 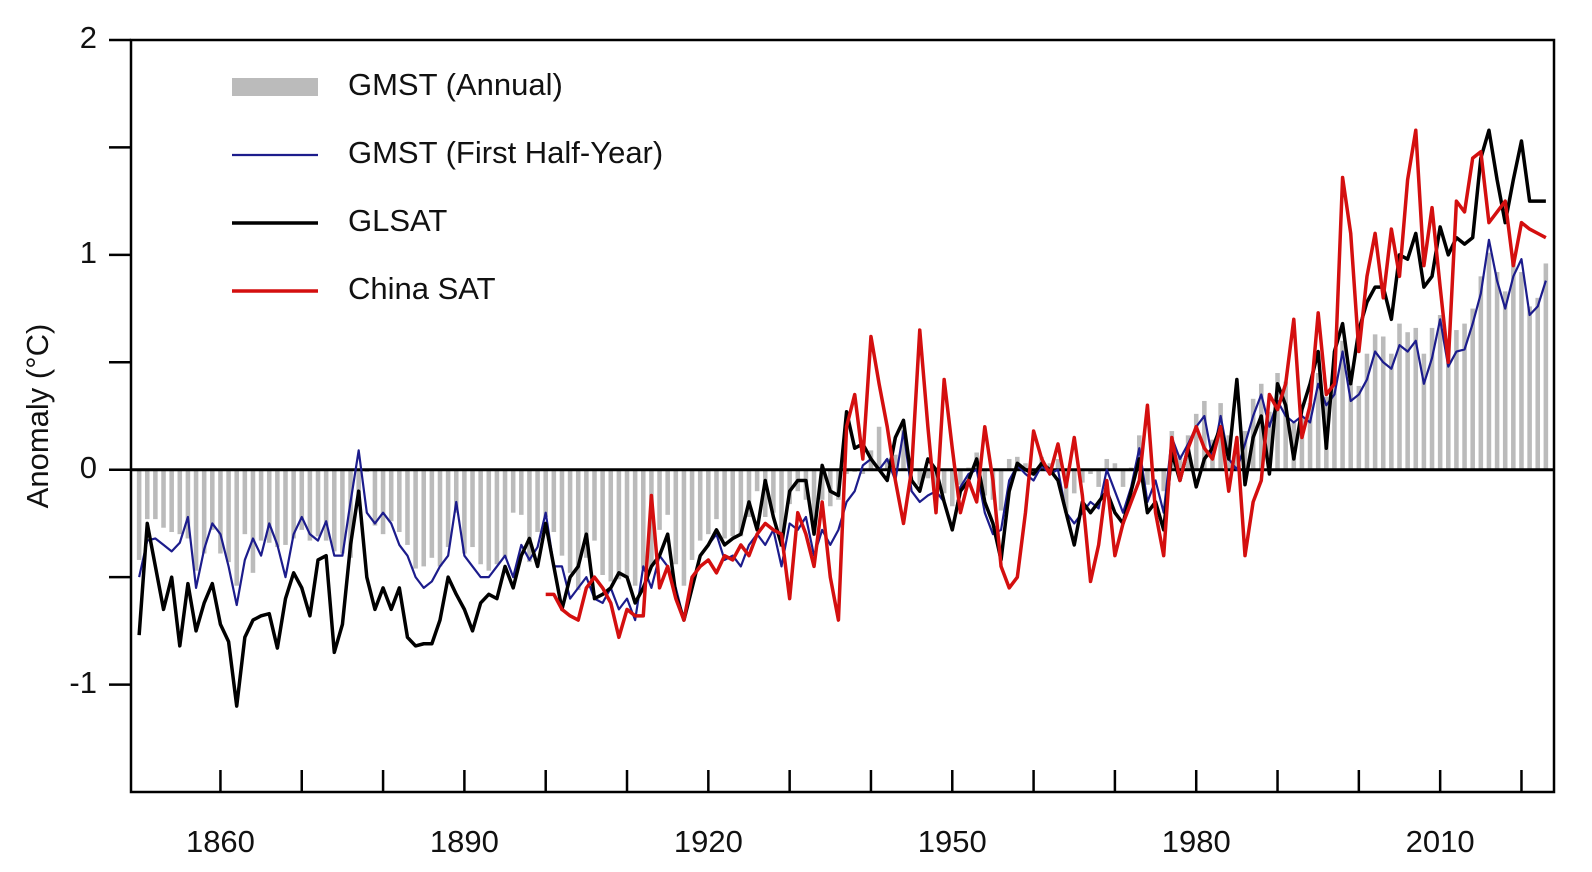 What do you see at coordinates (1196, 841) in the screenshot?
I see `x-tick-label: 1980` at bounding box center [1196, 841].